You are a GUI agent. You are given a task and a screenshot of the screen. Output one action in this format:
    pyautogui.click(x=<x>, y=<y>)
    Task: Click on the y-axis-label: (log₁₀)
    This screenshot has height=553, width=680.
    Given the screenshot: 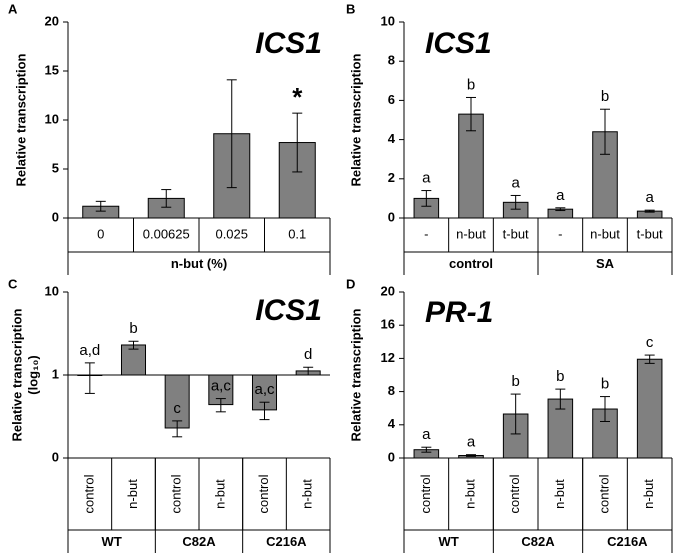 What is the action you would take?
    pyautogui.click(x=32, y=374)
    